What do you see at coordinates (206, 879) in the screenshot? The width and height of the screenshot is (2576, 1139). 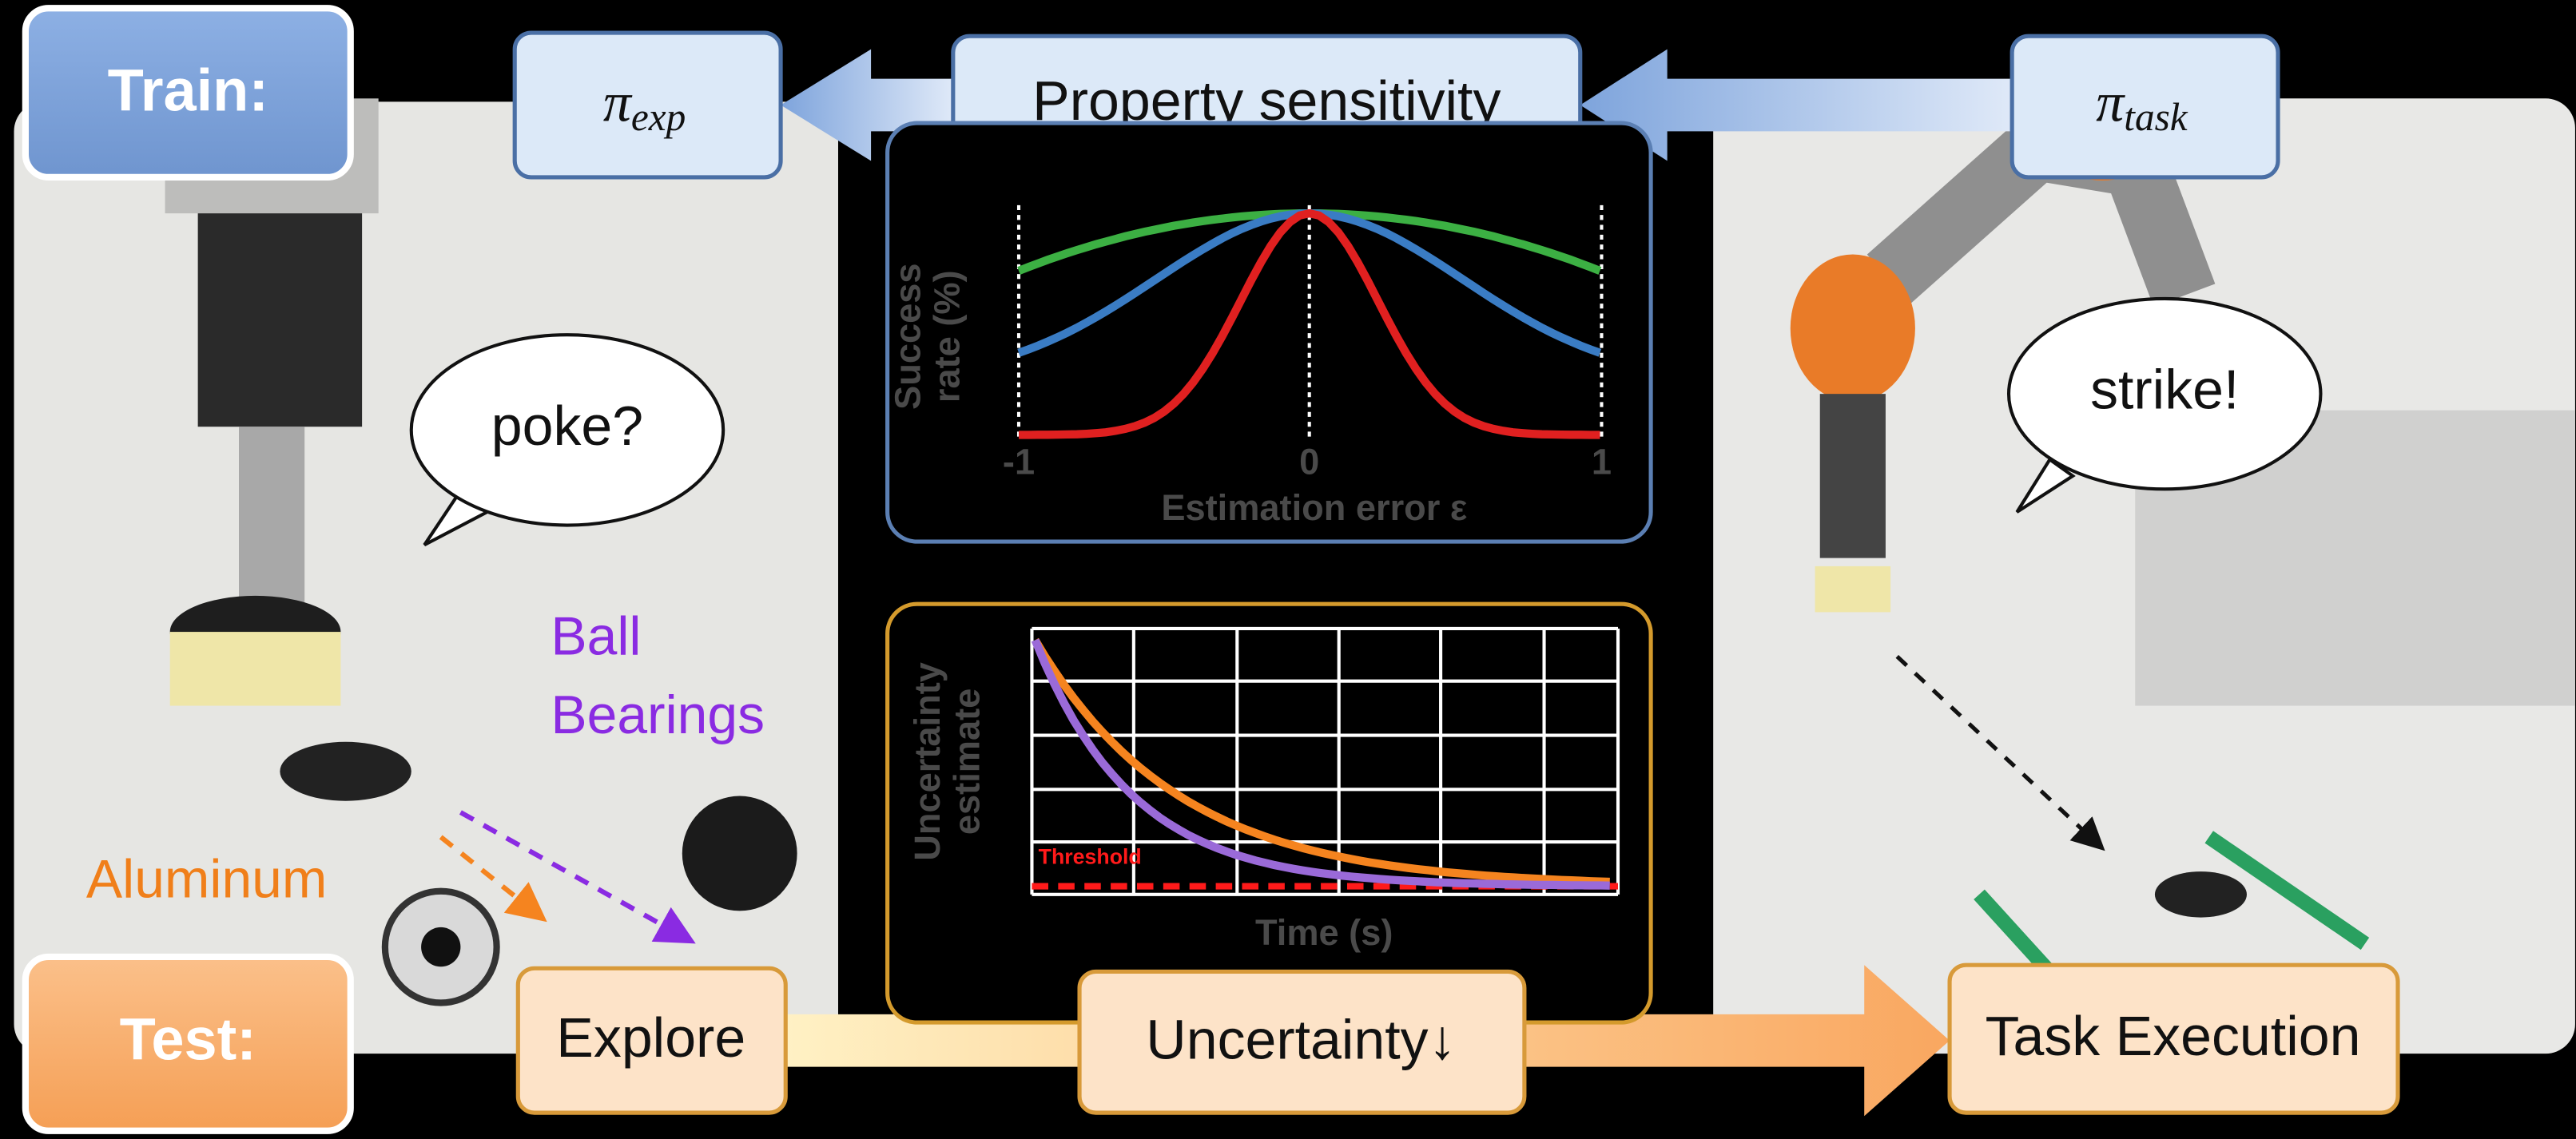 I see `material-label: Aluminum` at bounding box center [206, 879].